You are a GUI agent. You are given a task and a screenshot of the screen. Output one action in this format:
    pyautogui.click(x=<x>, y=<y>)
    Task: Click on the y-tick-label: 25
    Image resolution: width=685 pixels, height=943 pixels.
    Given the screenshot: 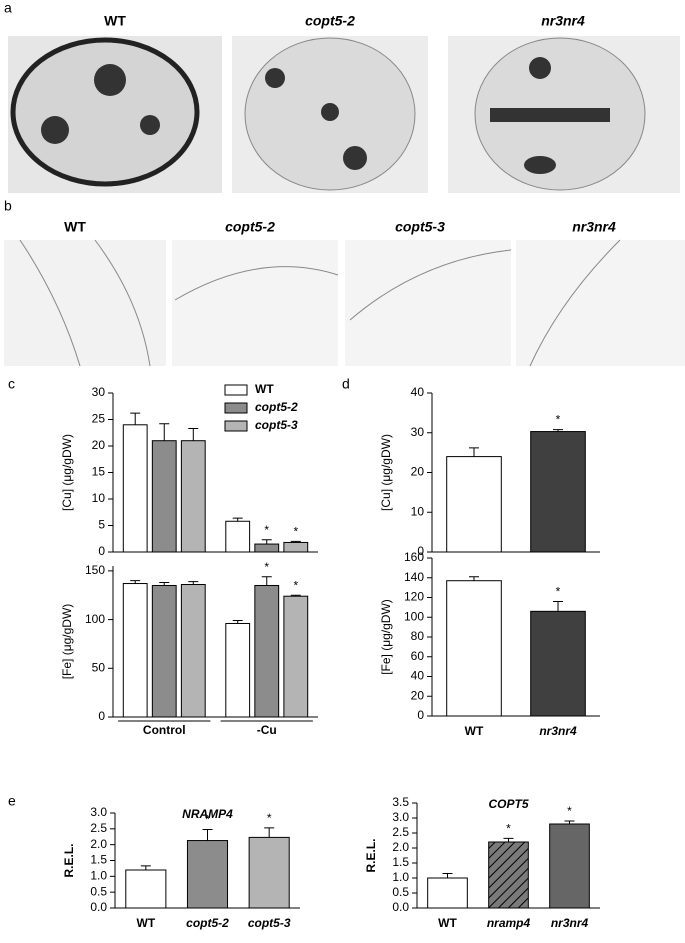 What is the action you would take?
    pyautogui.click(x=99, y=419)
    